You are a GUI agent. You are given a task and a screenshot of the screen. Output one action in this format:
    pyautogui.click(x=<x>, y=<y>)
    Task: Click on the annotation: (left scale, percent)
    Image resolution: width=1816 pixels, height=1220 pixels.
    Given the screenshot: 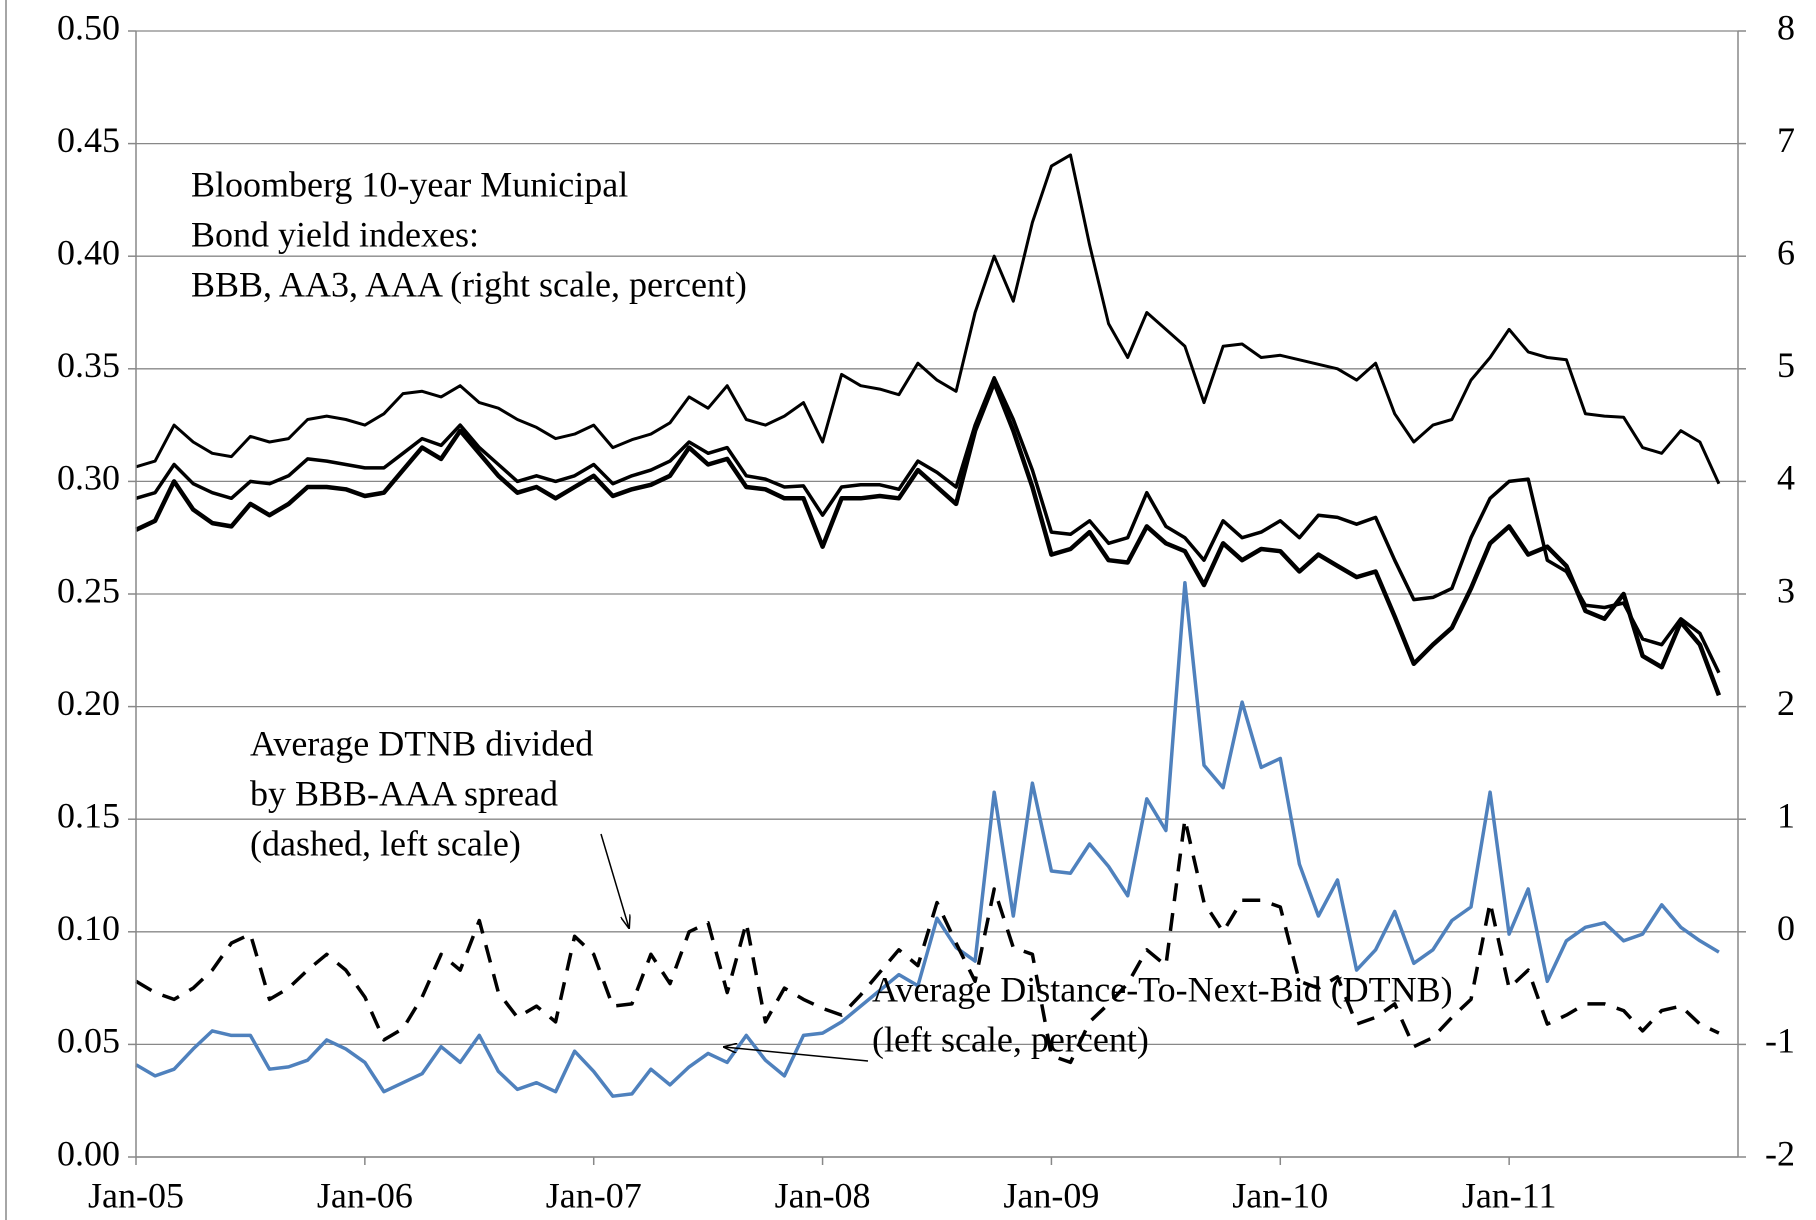 What is the action you would take?
    pyautogui.click(x=1010, y=1039)
    